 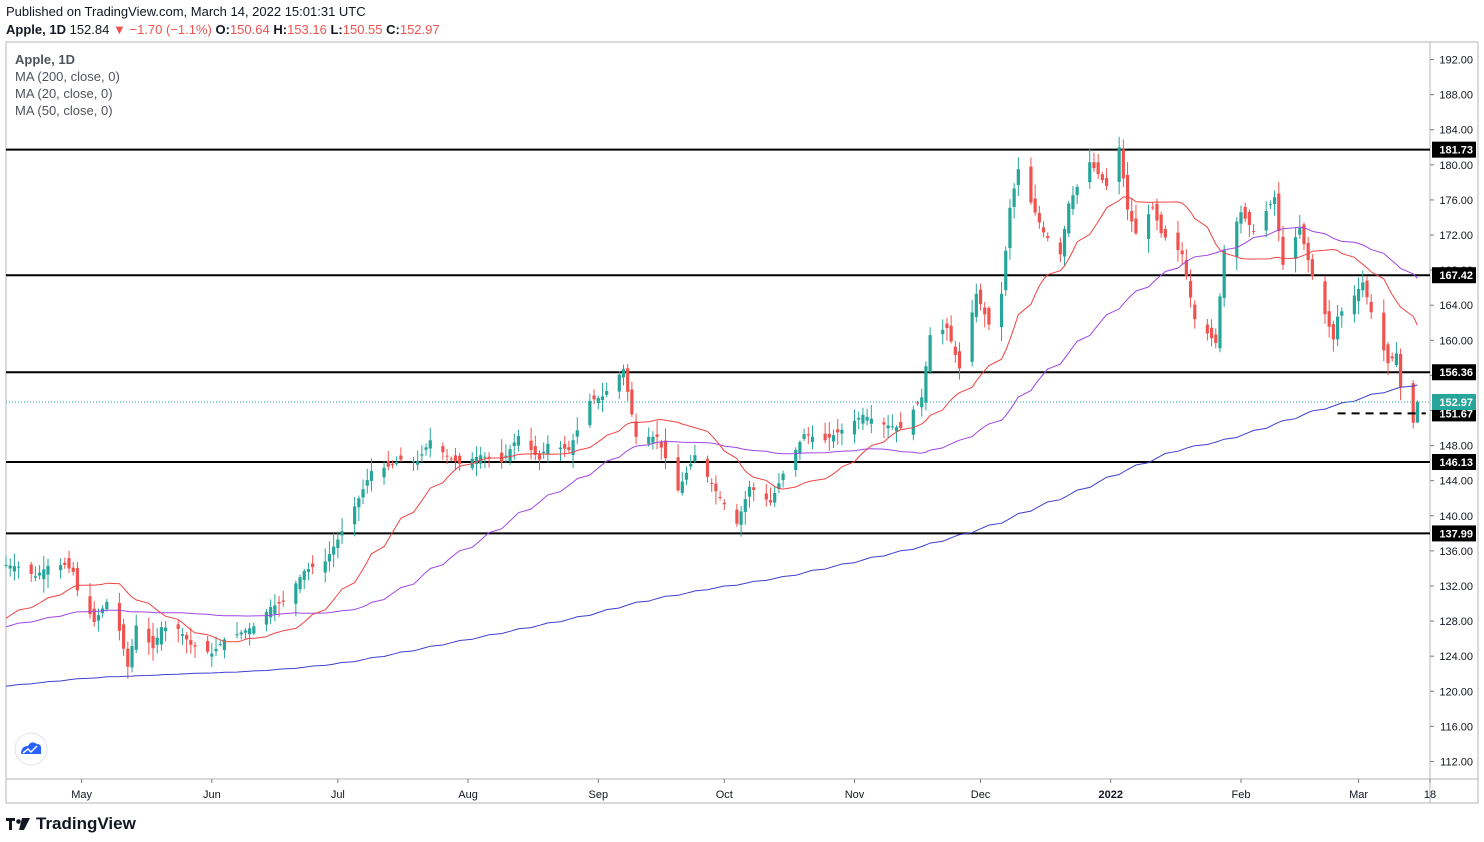 What do you see at coordinates (71, 824) in the screenshot?
I see `tradingview-footer: TradingView` at bounding box center [71, 824].